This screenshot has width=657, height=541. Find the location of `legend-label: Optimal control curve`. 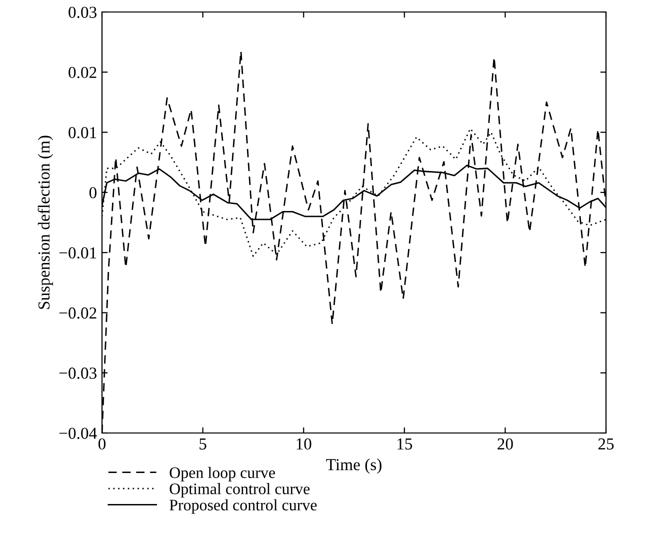

legend-label: Optimal control curve is located at coordinates (240, 490).